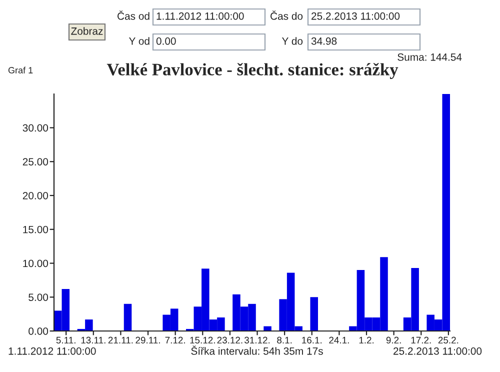 This screenshot has height=372, width=500. I want to click on x-tick-label: 9.2., so click(393, 340).